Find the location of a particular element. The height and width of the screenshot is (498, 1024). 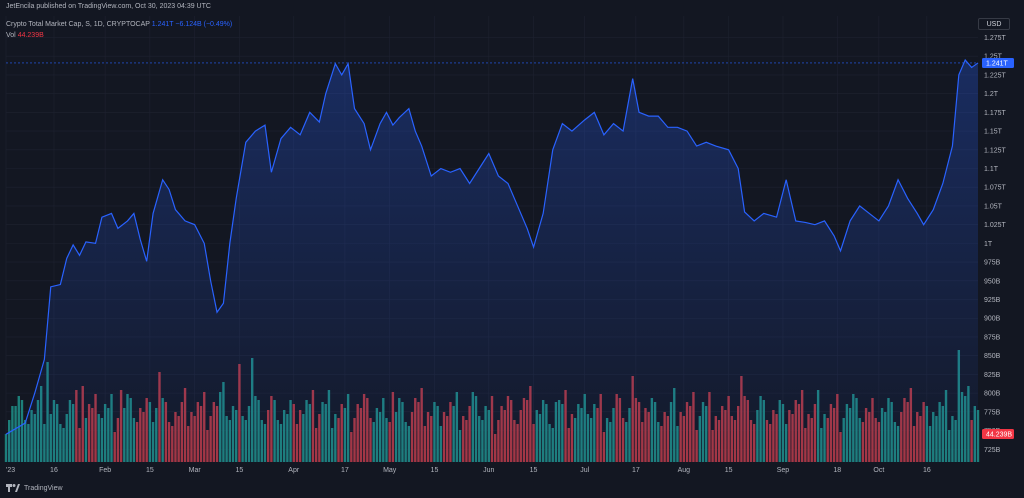

volume-row: Vol 44.239B is located at coordinates (119, 35).